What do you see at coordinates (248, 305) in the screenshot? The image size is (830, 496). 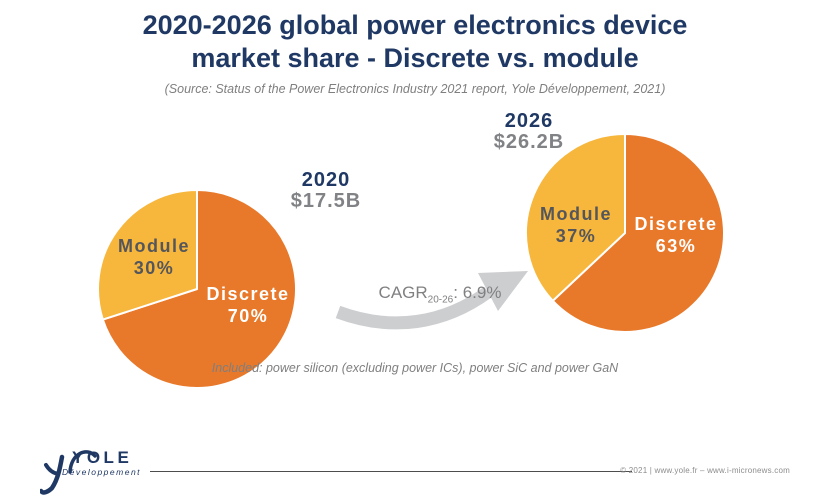 I see `slice-label-discrete-2020: Discrete 70%` at bounding box center [248, 305].